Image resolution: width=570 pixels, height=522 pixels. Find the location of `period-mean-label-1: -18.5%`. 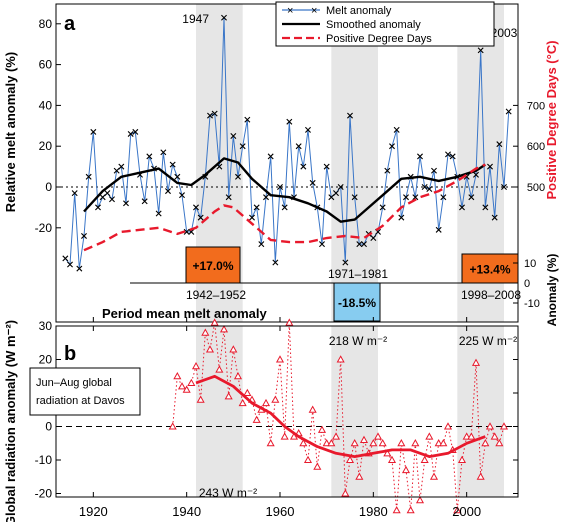

period-mean-label-1: -18.5% is located at coordinates (357, 303).